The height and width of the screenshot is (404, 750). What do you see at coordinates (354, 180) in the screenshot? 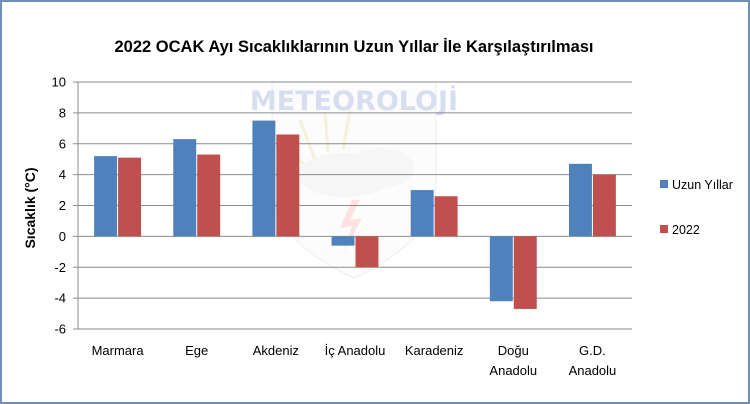
I see `meteoroloji-logo-watermark: METEOROLOJİ` at bounding box center [354, 180].